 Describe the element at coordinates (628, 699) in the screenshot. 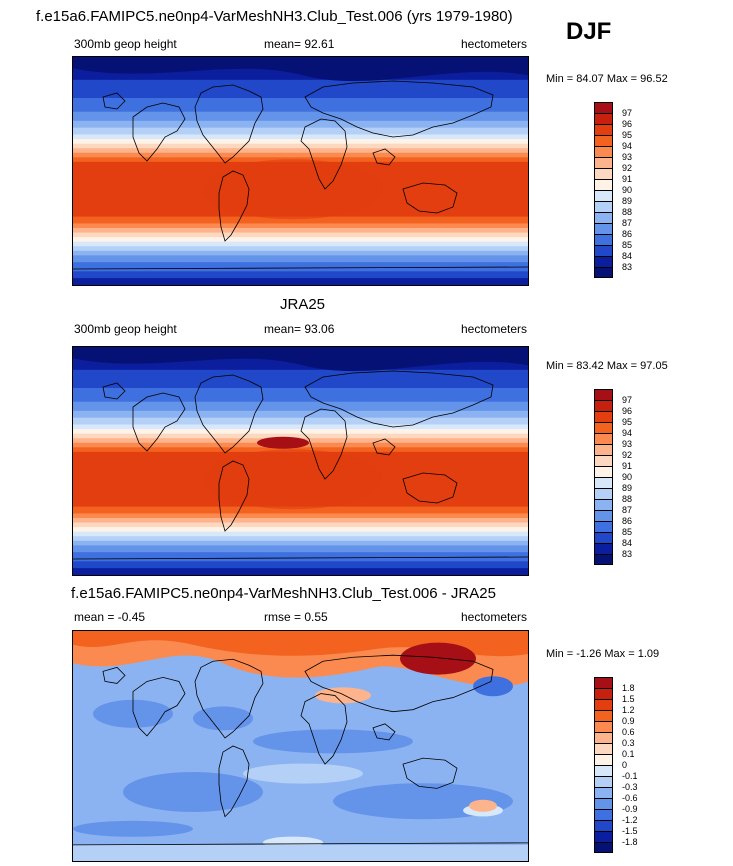

I see `colorbar-tick-label: 1.5` at that location.